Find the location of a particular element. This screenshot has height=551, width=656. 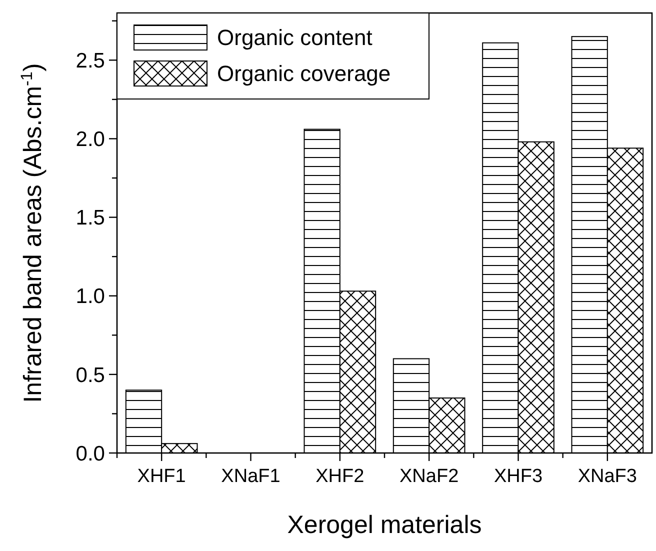

x-tick-label: XHF2 is located at coordinates (340, 476).